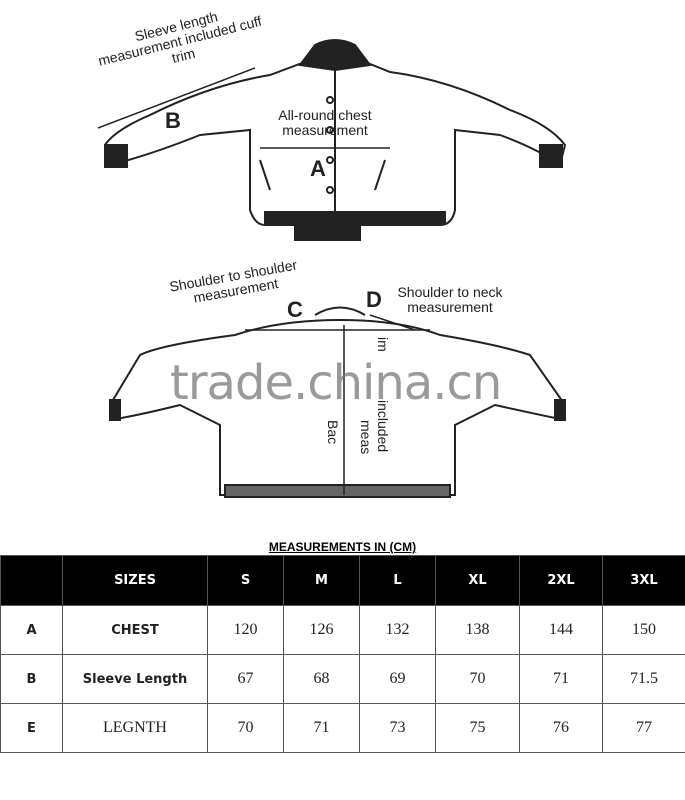 Image resolution: width=685 pixels, height=800 pixels. What do you see at coordinates (31, 580) in the screenshot?
I see `header-cell-blank` at bounding box center [31, 580].